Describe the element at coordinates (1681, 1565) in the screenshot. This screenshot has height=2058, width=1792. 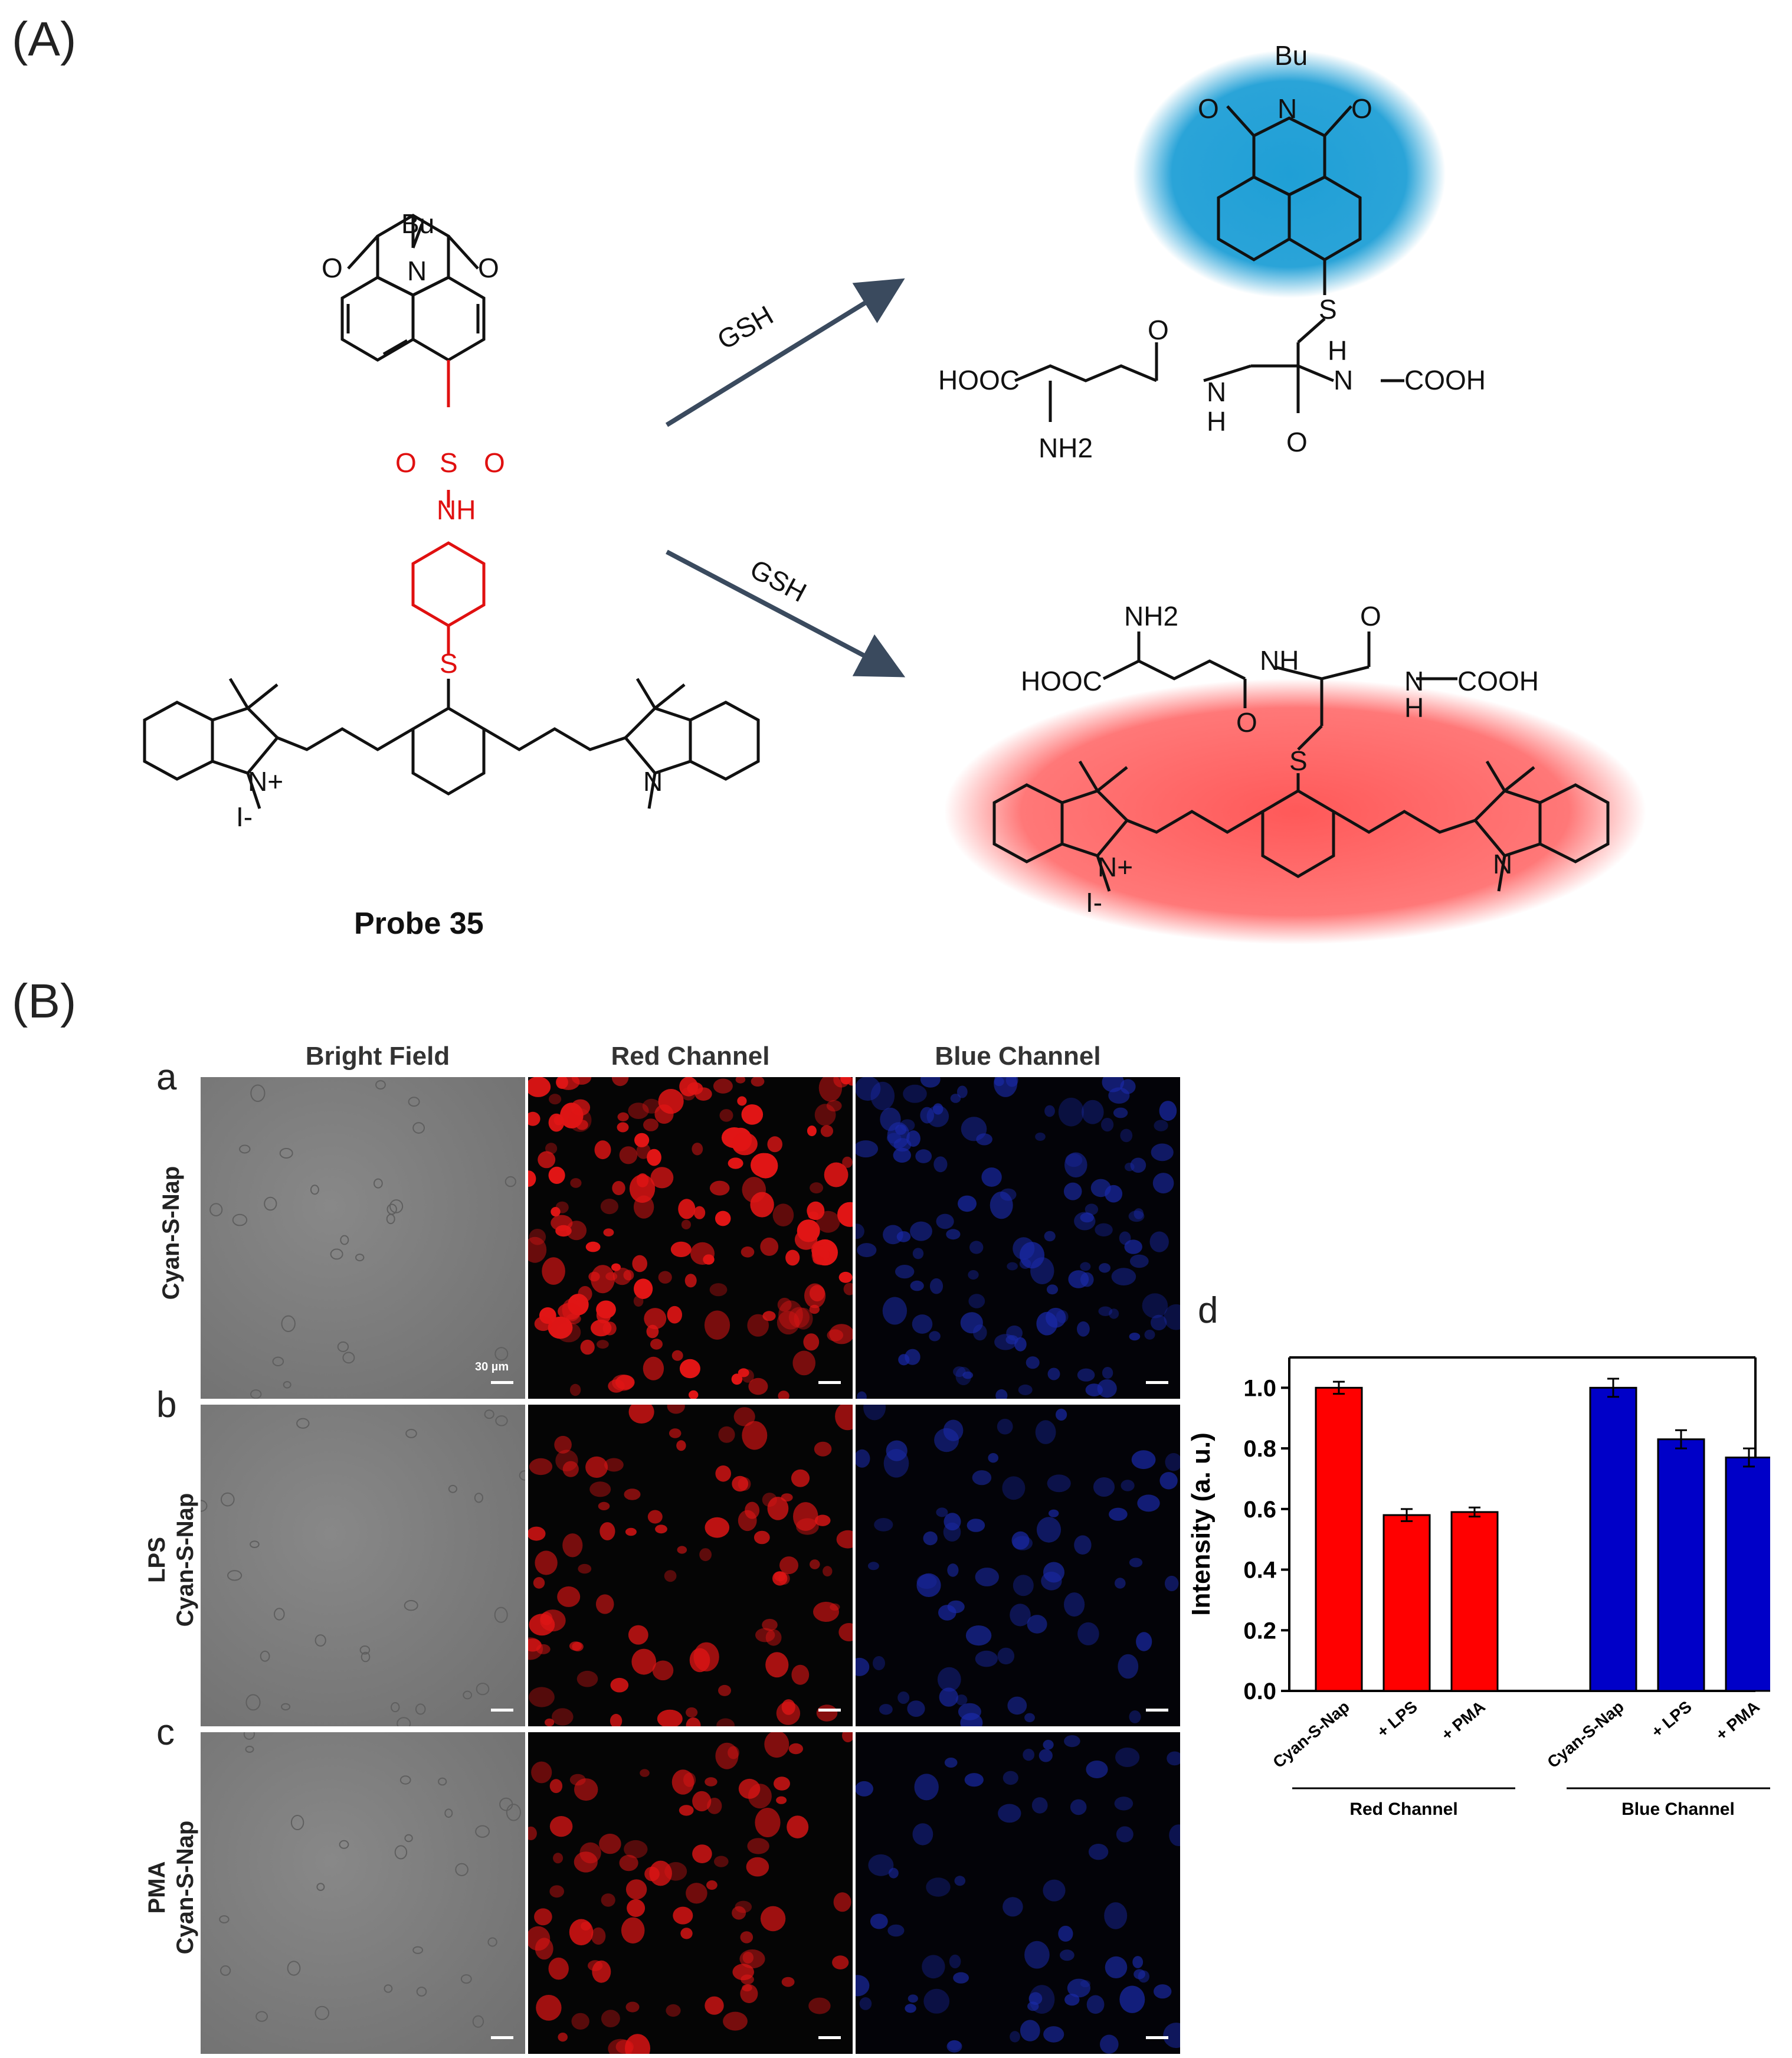
I see `bar` at that location.